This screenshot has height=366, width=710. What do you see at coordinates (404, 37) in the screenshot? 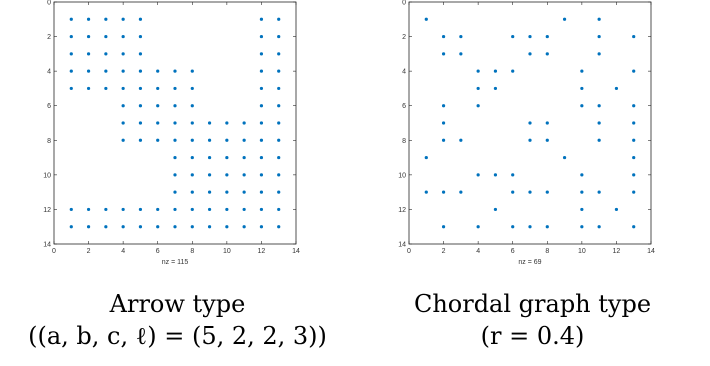
I see `y-tick-label: 2` at bounding box center [404, 37].